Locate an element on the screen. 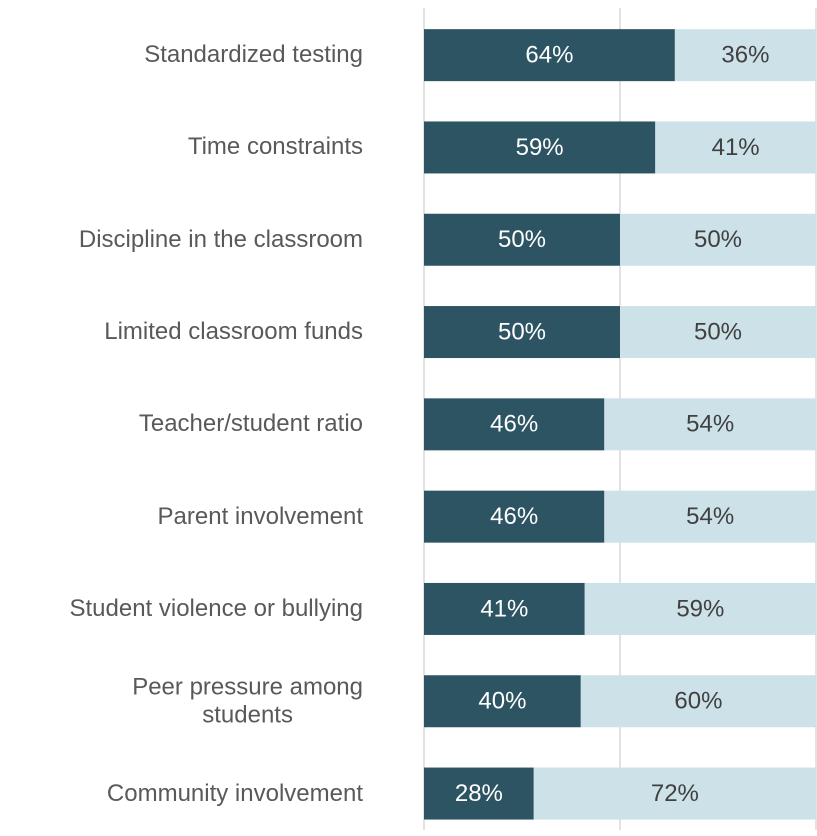  category-label: Peer pressure among students is located at coordinates (247, 701).